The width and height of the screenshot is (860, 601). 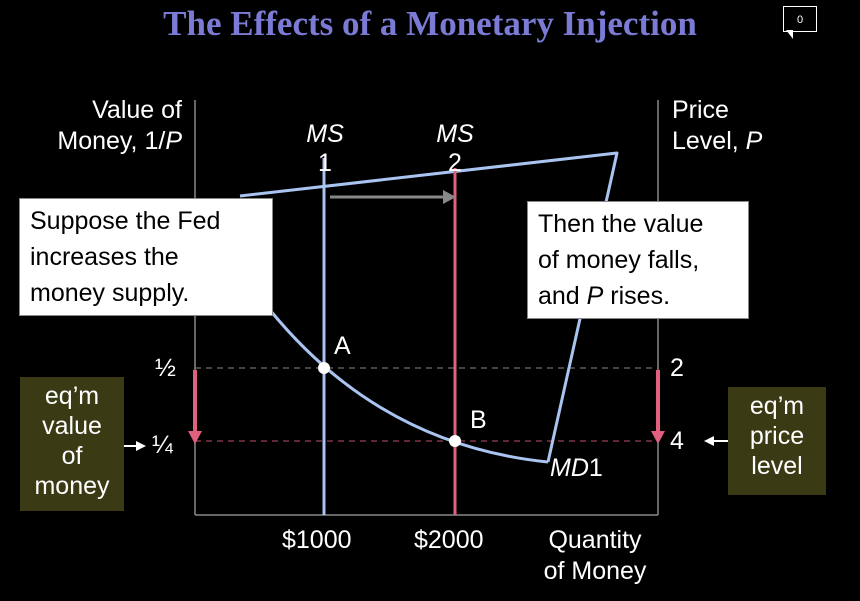 What do you see at coordinates (324, 368) in the screenshot?
I see `point-a-marker` at bounding box center [324, 368].